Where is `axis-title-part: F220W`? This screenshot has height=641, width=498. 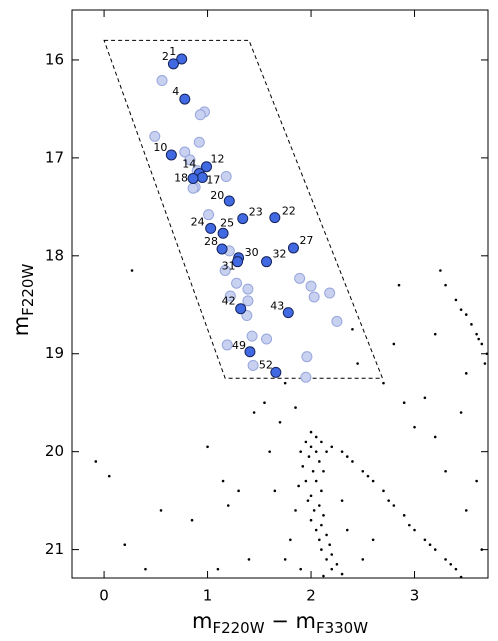 axis-title-part: F220W is located at coordinates (28, 290).